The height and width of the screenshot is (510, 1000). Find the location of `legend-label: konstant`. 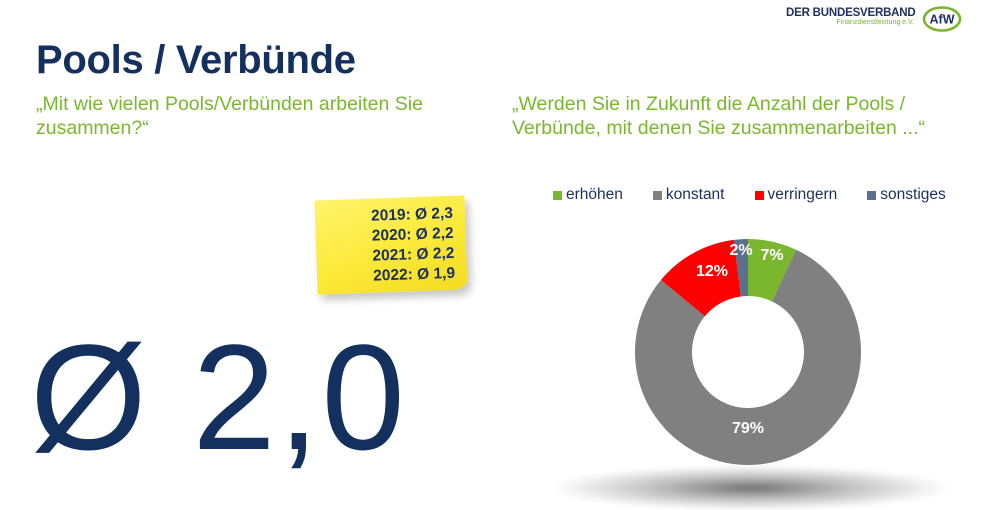

legend-label: konstant is located at coordinates (695, 194).